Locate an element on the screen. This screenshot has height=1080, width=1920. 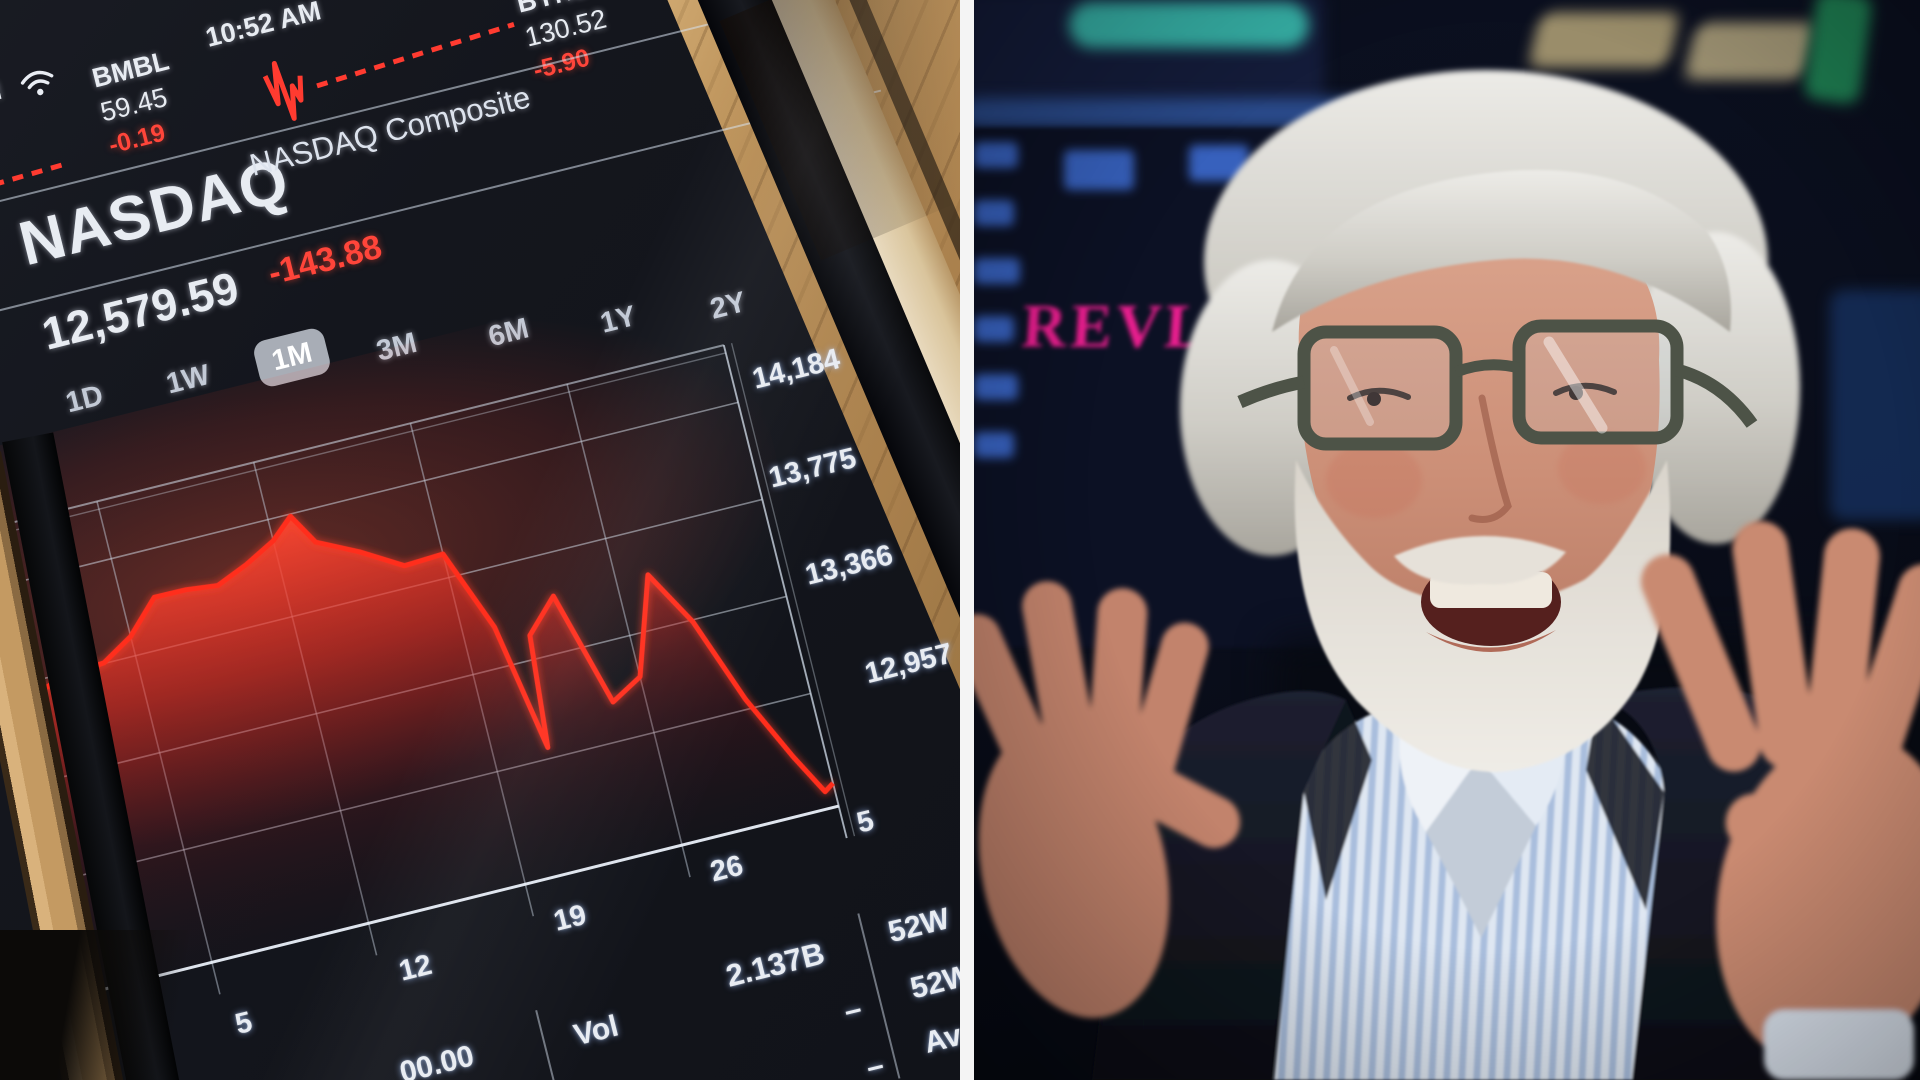
y-tick-label: 13,366 is located at coordinates (849, 565).